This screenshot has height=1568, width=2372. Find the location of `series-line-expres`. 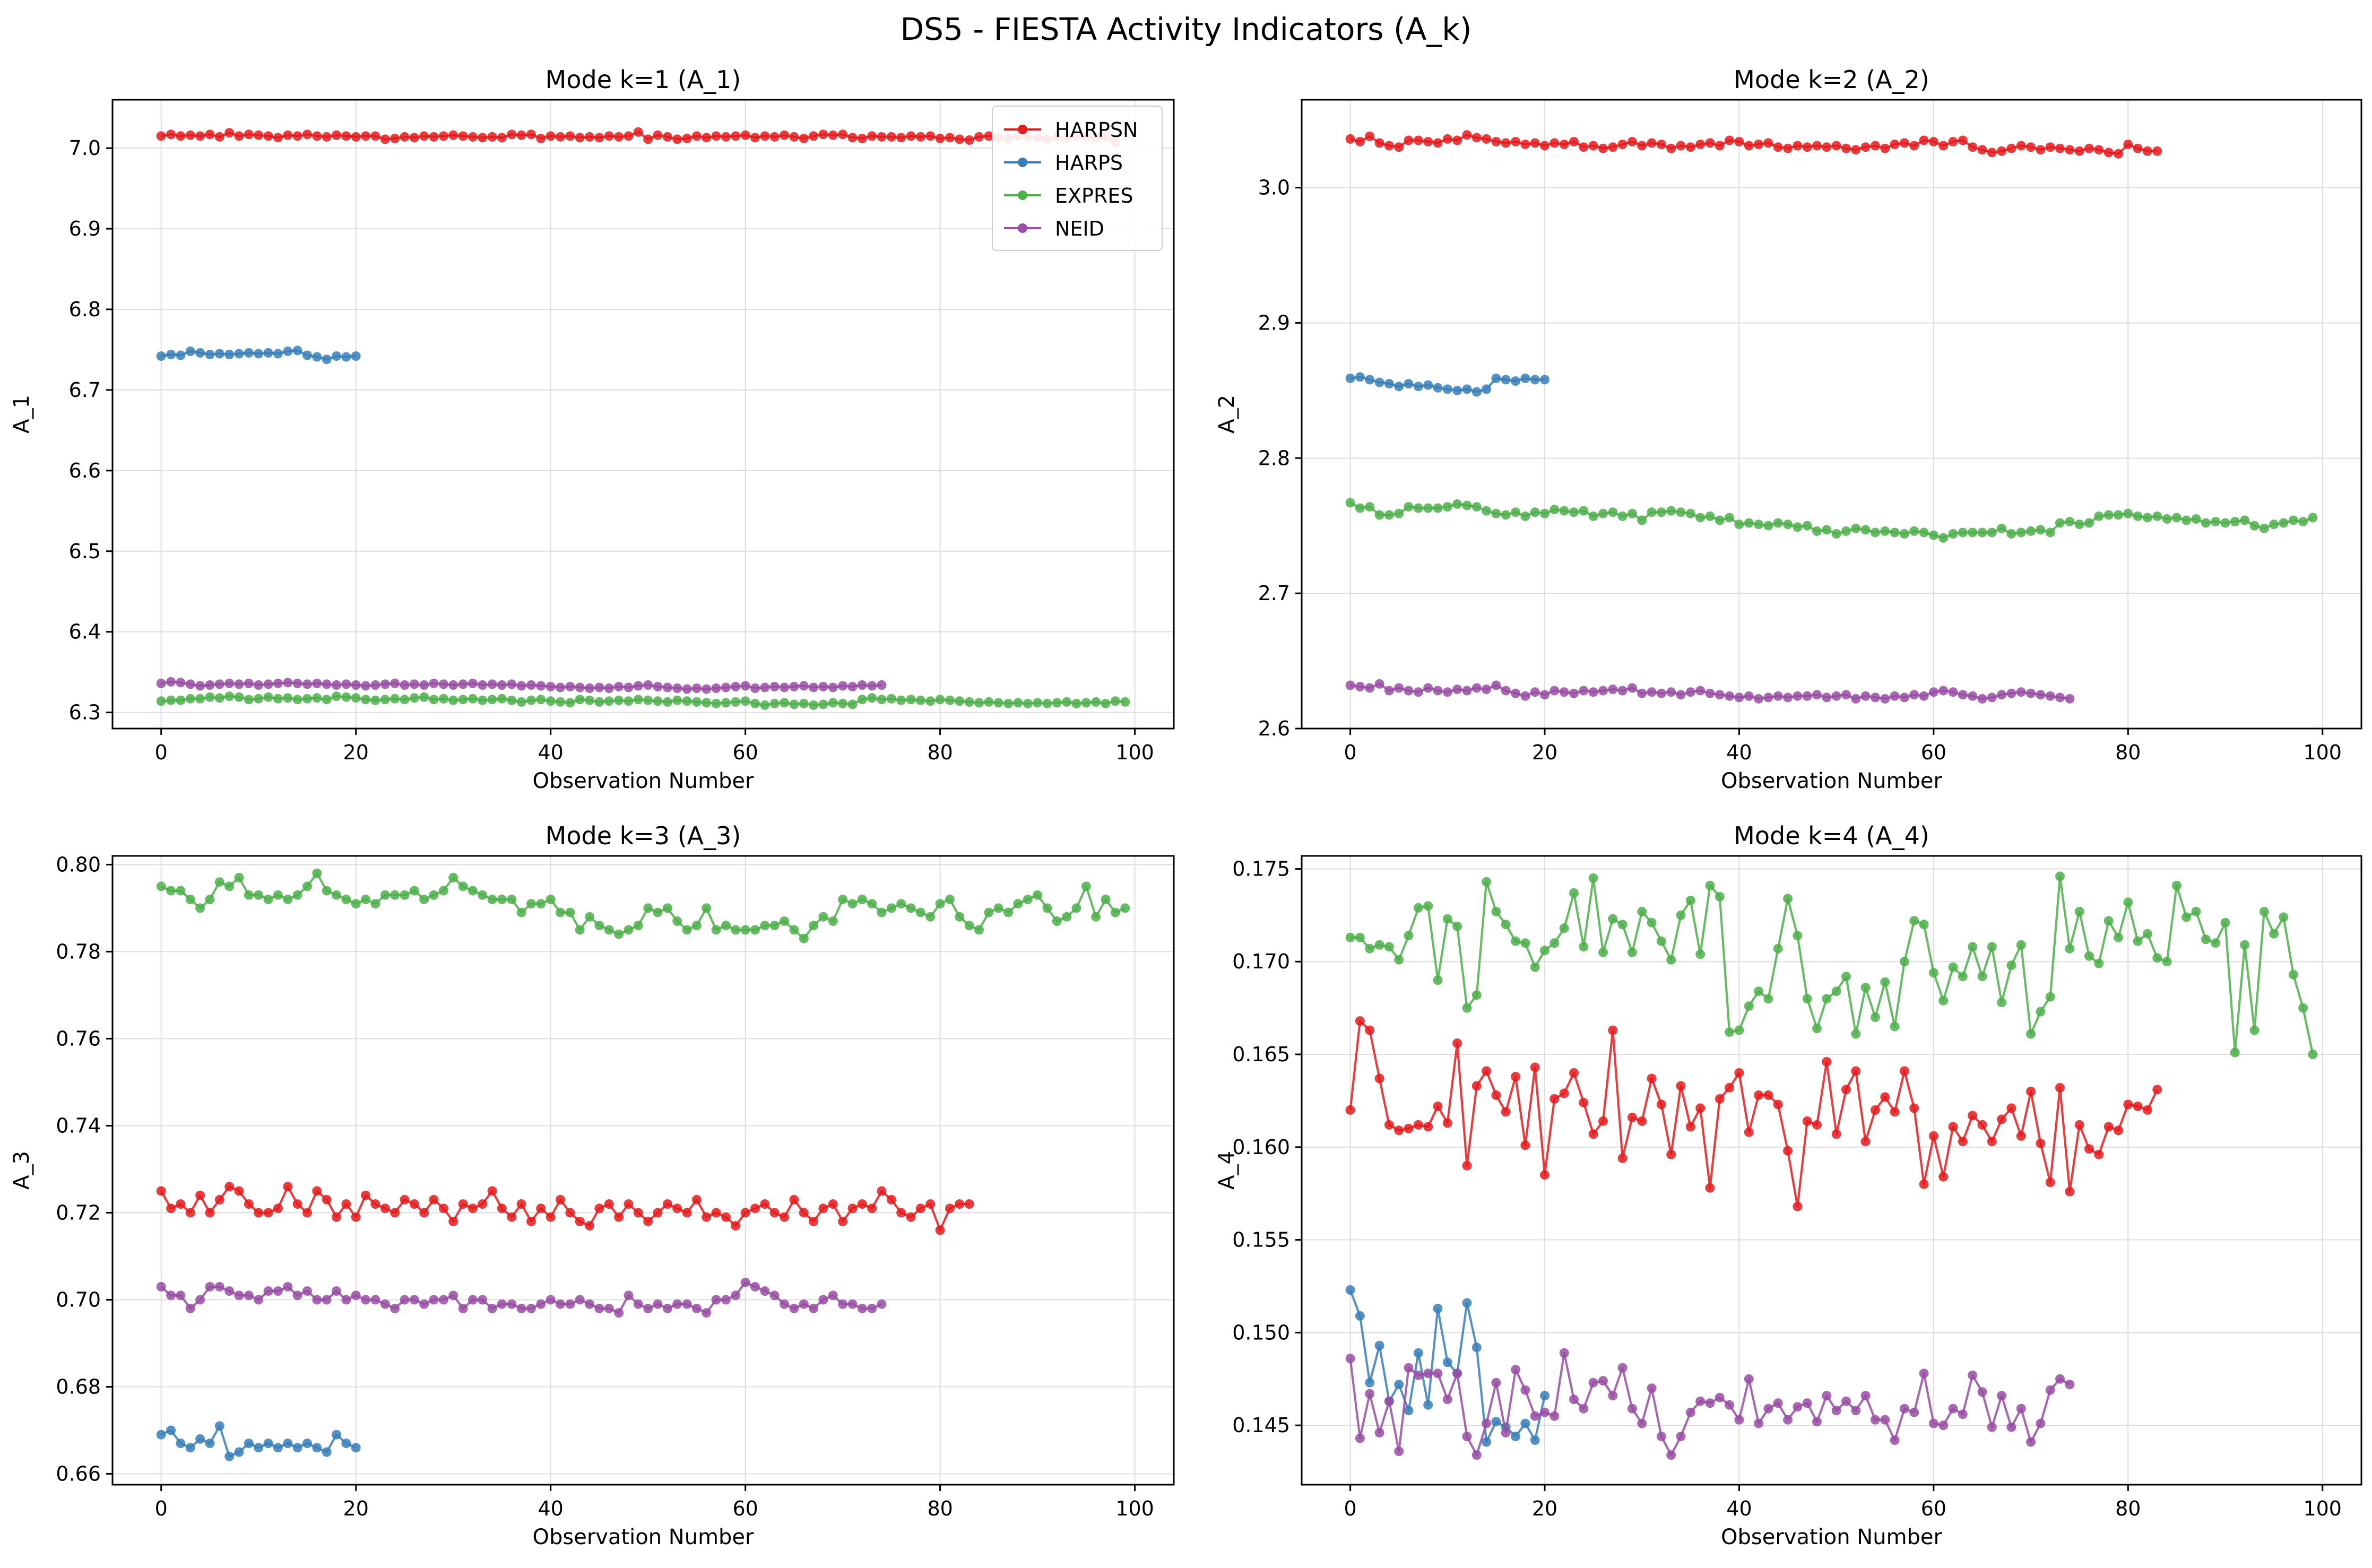

series-line-expres is located at coordinates (1832, 965).